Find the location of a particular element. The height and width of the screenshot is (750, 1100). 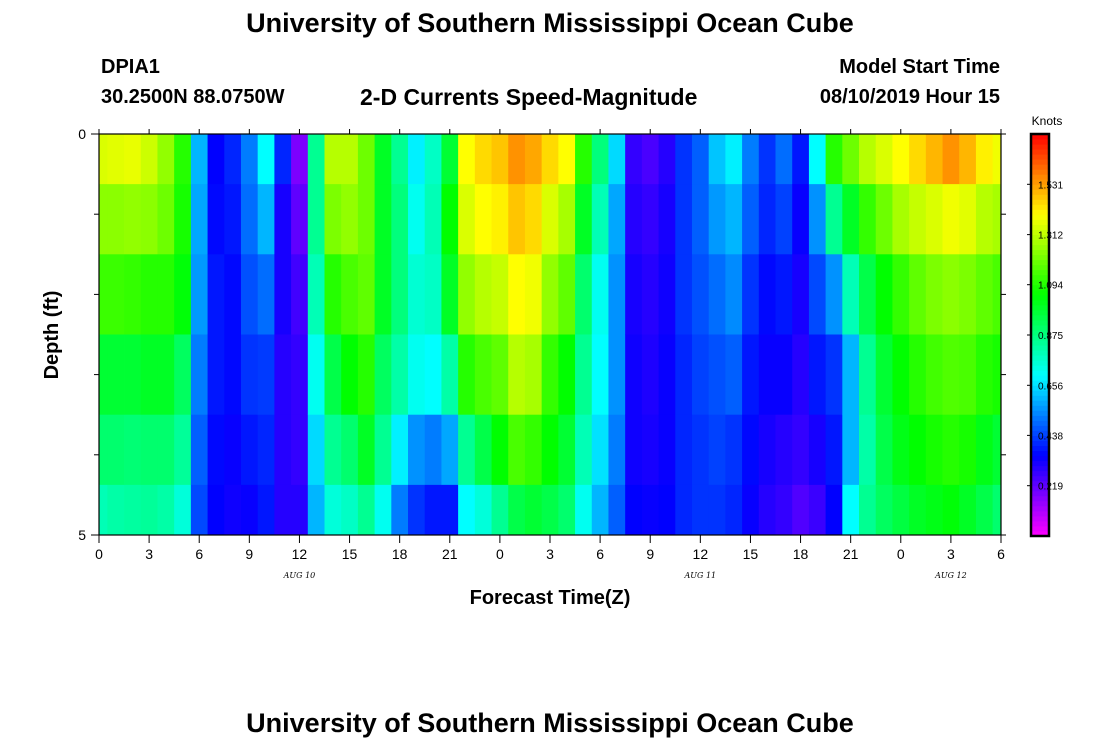

y-tick-label: 5 is located at coordinates (82, 535).